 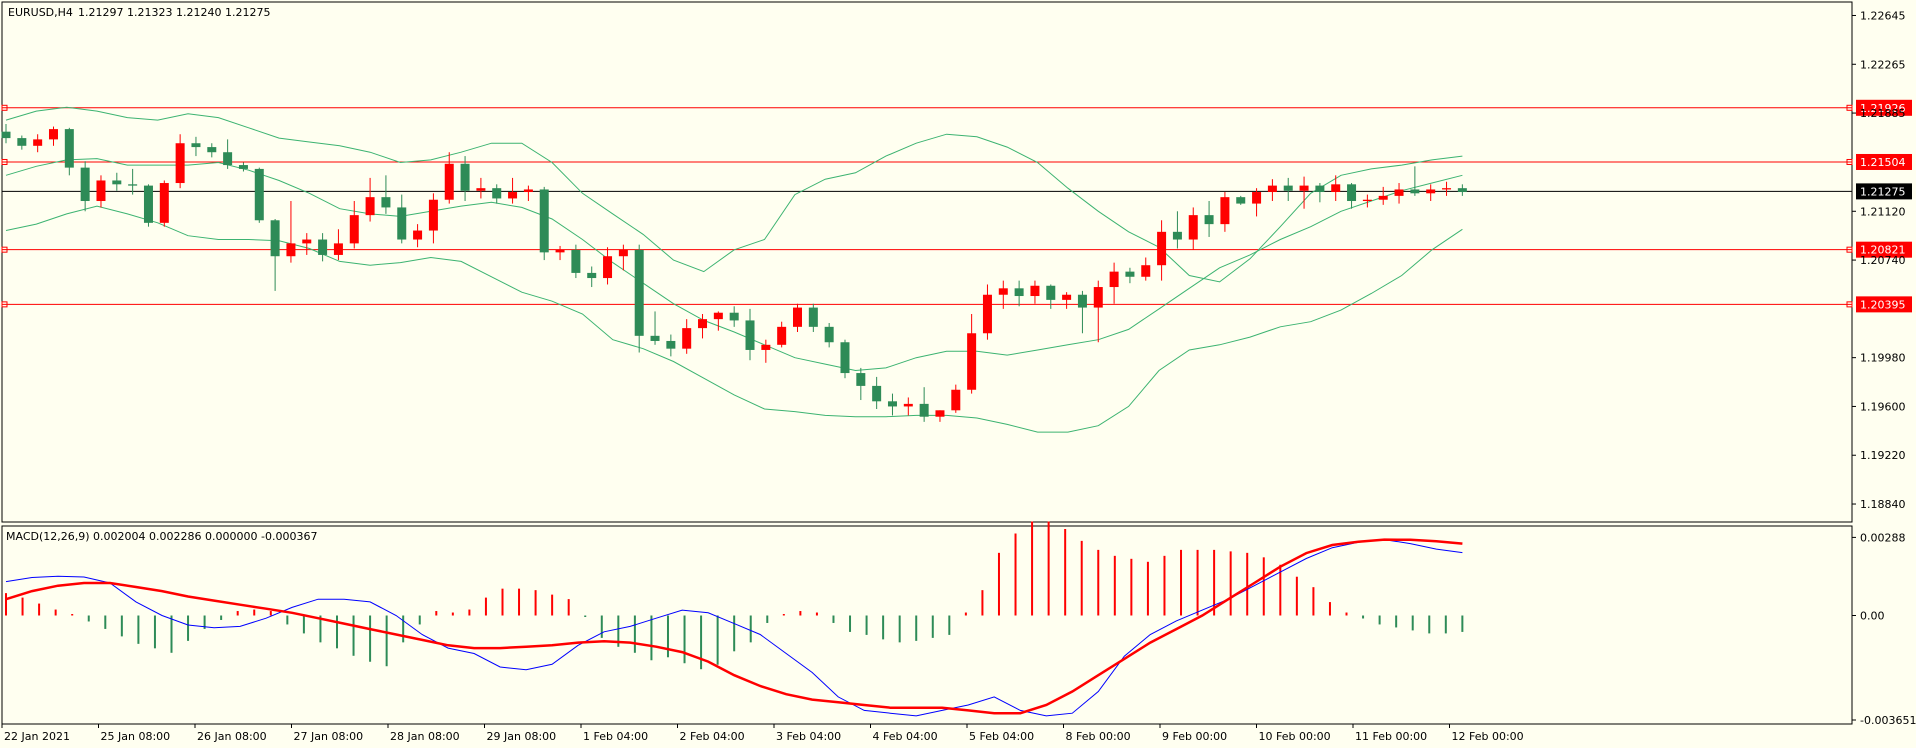 What do you see at coordinates (808, 736) in the screenshot?
I see `x-tick-label: 3 Feb 04:00` at bounding box center [808, 736].